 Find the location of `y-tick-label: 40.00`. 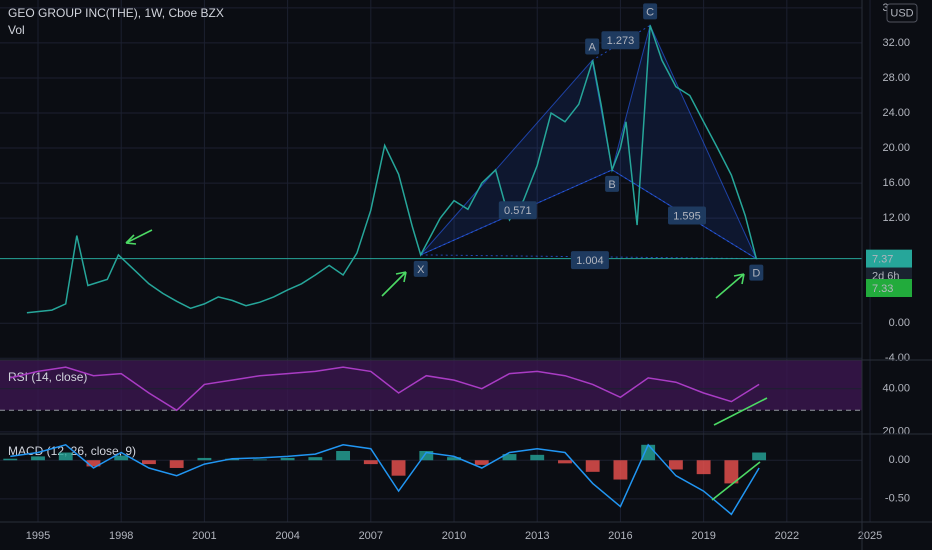

y-tick-label: 40.00 is located at coordinates (896, 389).